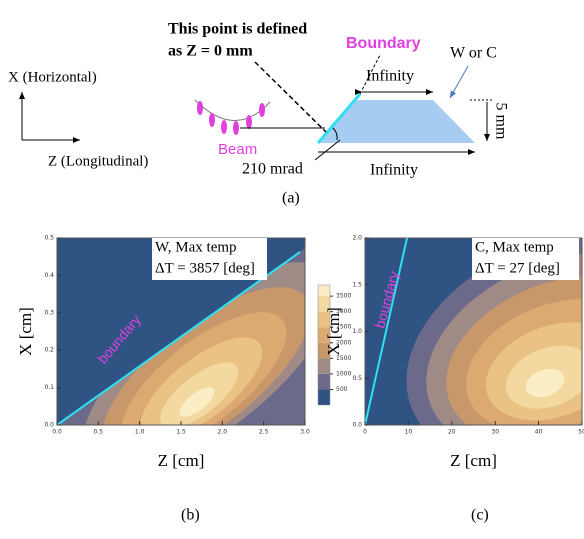  What do you see at coordinates (190, 515) in the screenshot?
I see `caption: (b)` at bounding box center [190, 515].